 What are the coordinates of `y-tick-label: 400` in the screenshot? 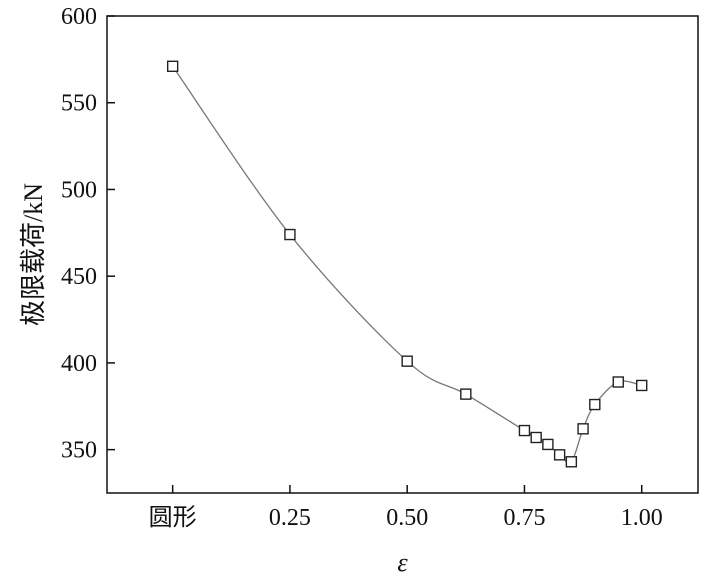 It's located at (79, 364).